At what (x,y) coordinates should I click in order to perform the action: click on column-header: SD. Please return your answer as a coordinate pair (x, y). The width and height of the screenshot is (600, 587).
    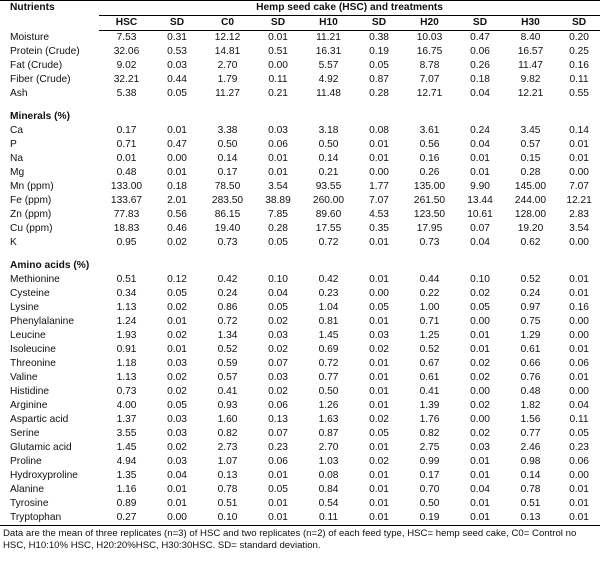
    Looking at the image, I should click on (379, 23).